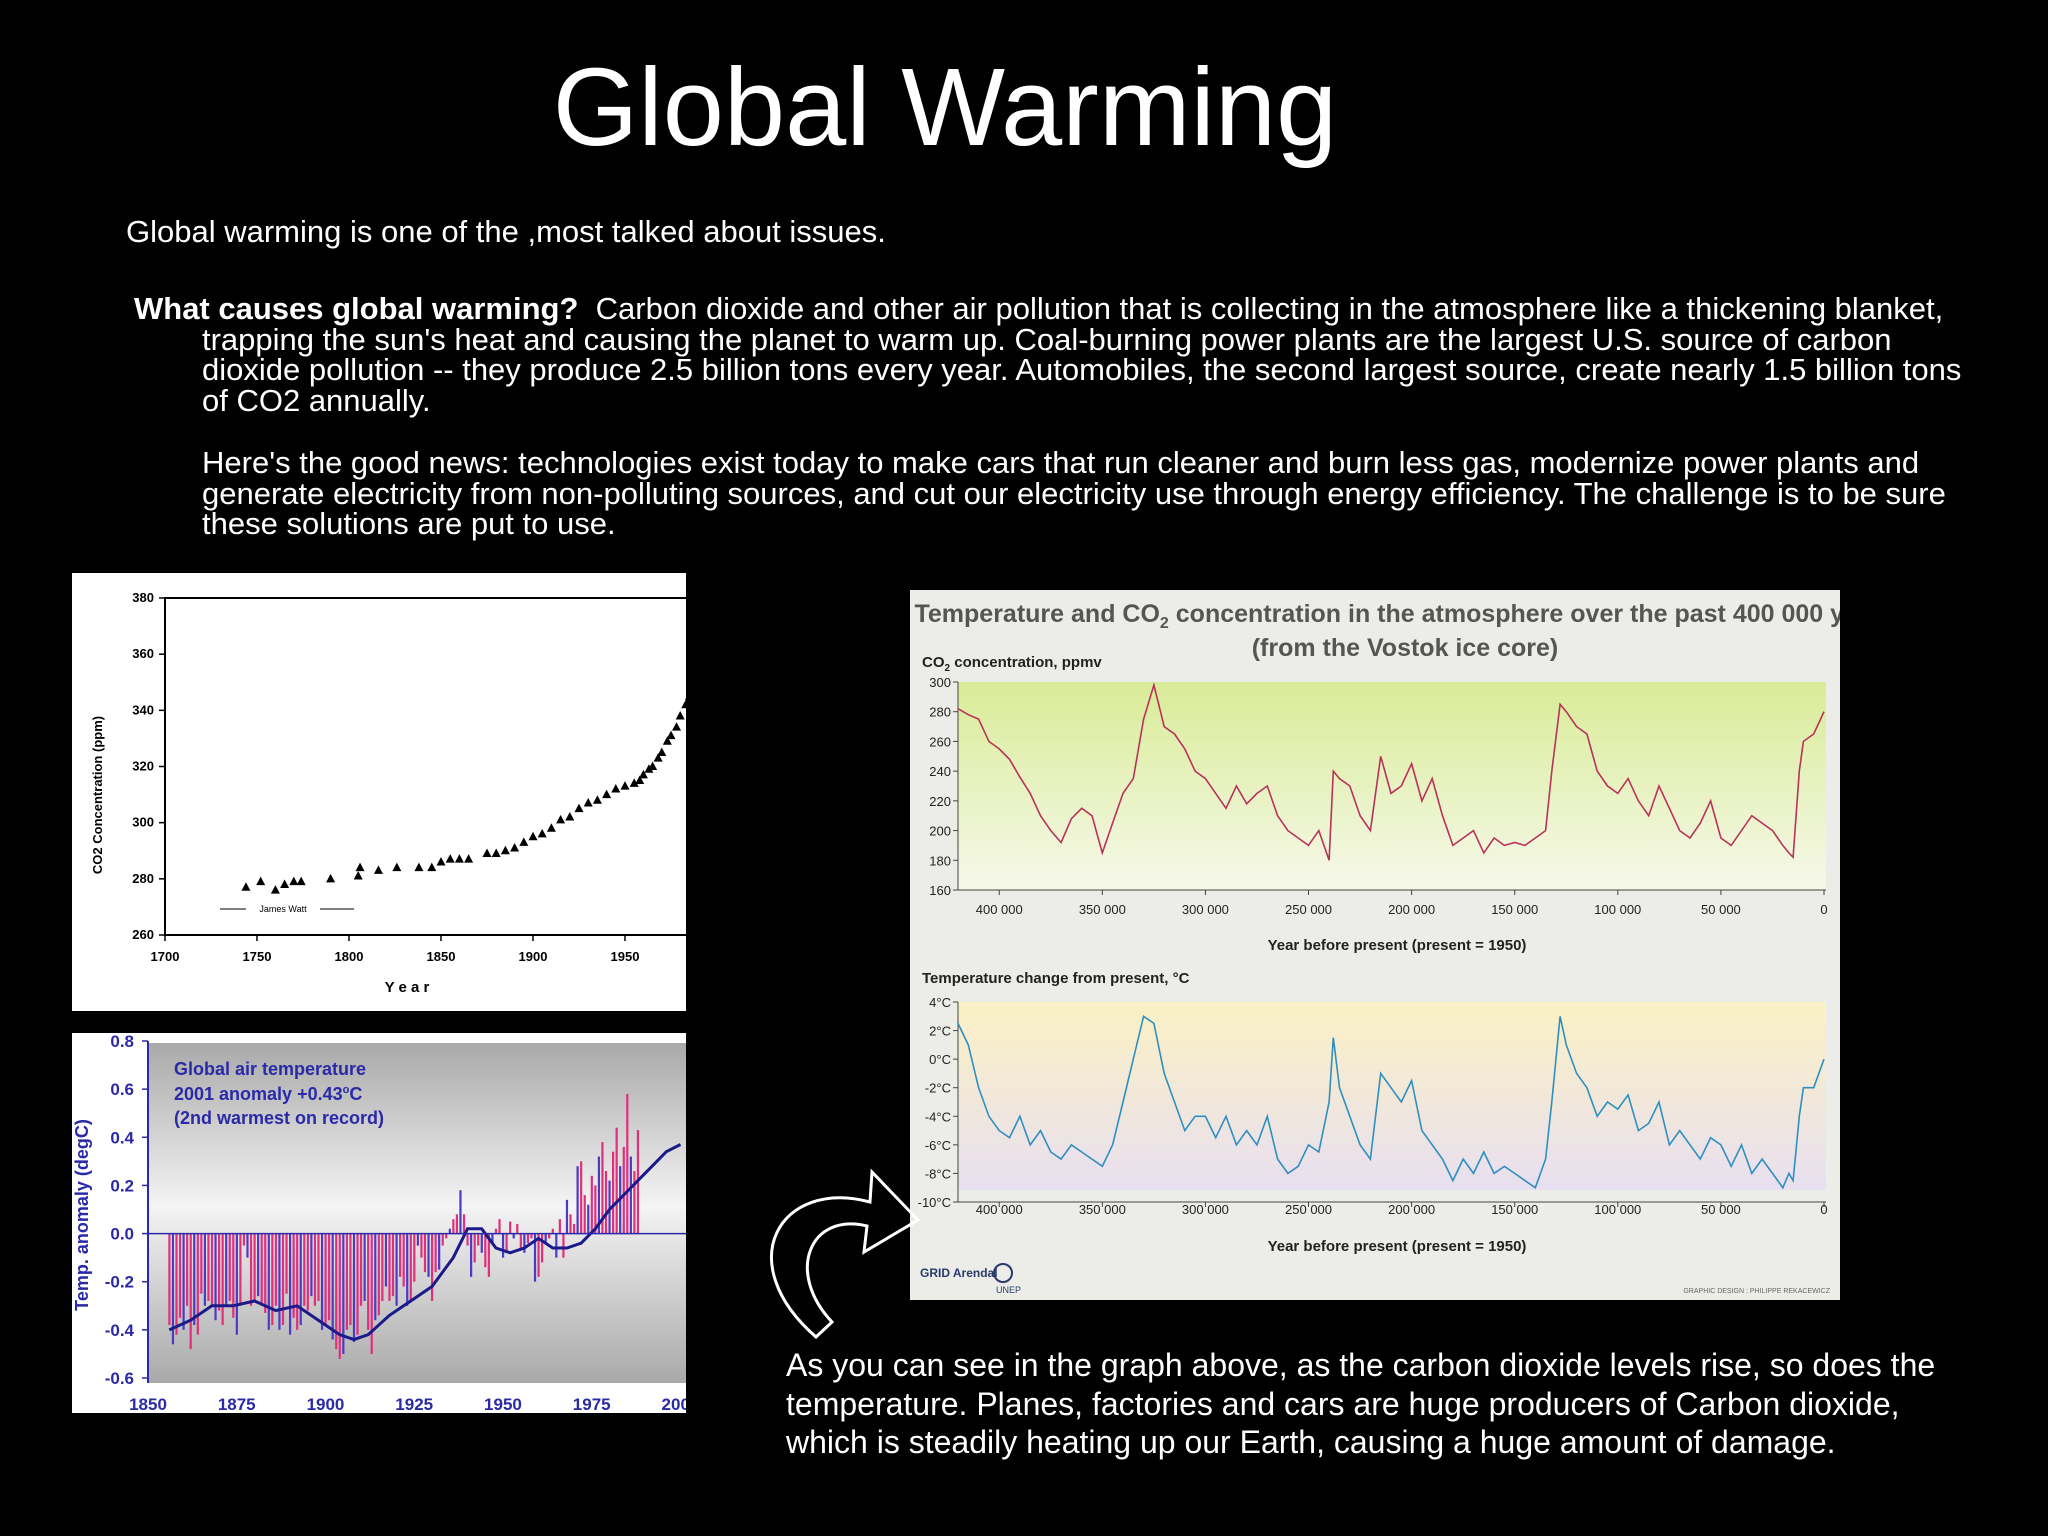 The image size is (2048, 1536). I want to click on anomaly-annotation-line2: (2nd warmest on record), so click(279, 1118).